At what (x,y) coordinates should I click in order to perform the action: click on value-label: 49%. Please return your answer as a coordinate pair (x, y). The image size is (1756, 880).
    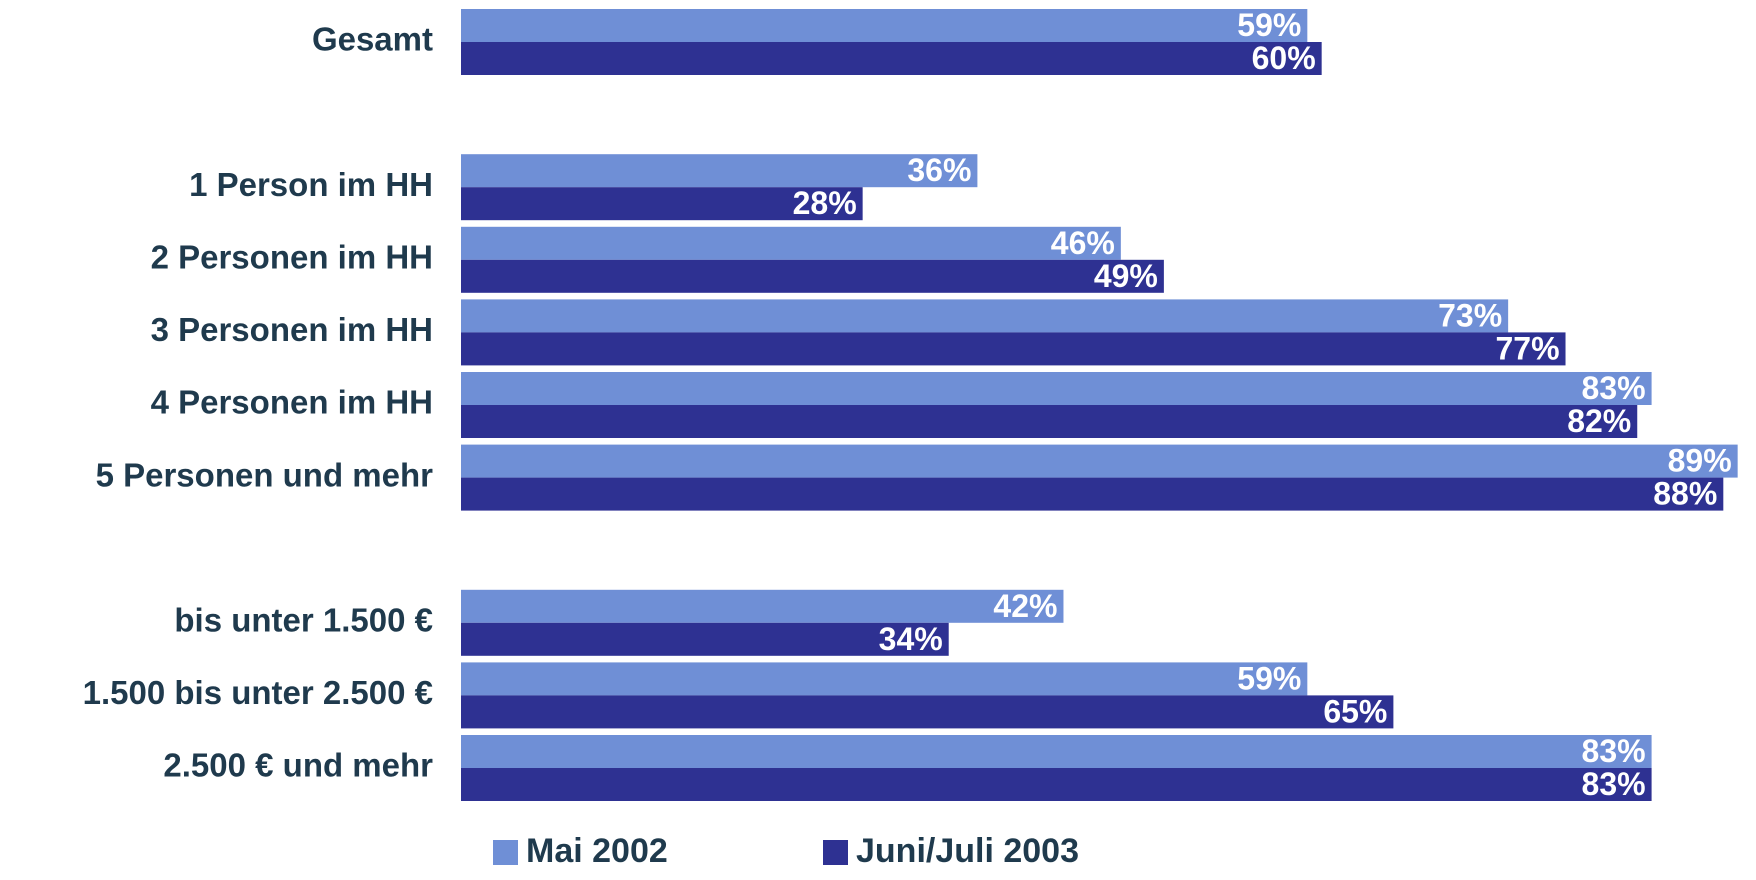
    Looking at the image, I should click on (1126, 276).